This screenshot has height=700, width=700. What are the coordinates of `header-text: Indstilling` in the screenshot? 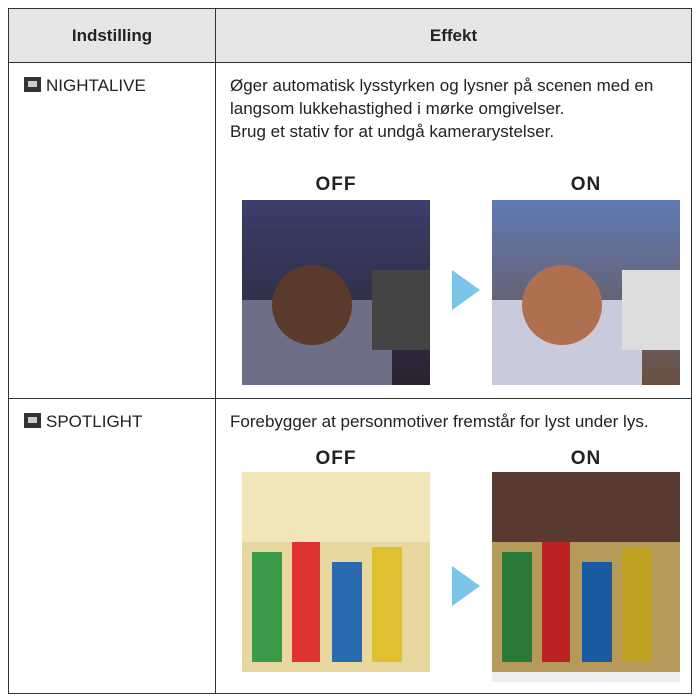 It's located at (112, 35).